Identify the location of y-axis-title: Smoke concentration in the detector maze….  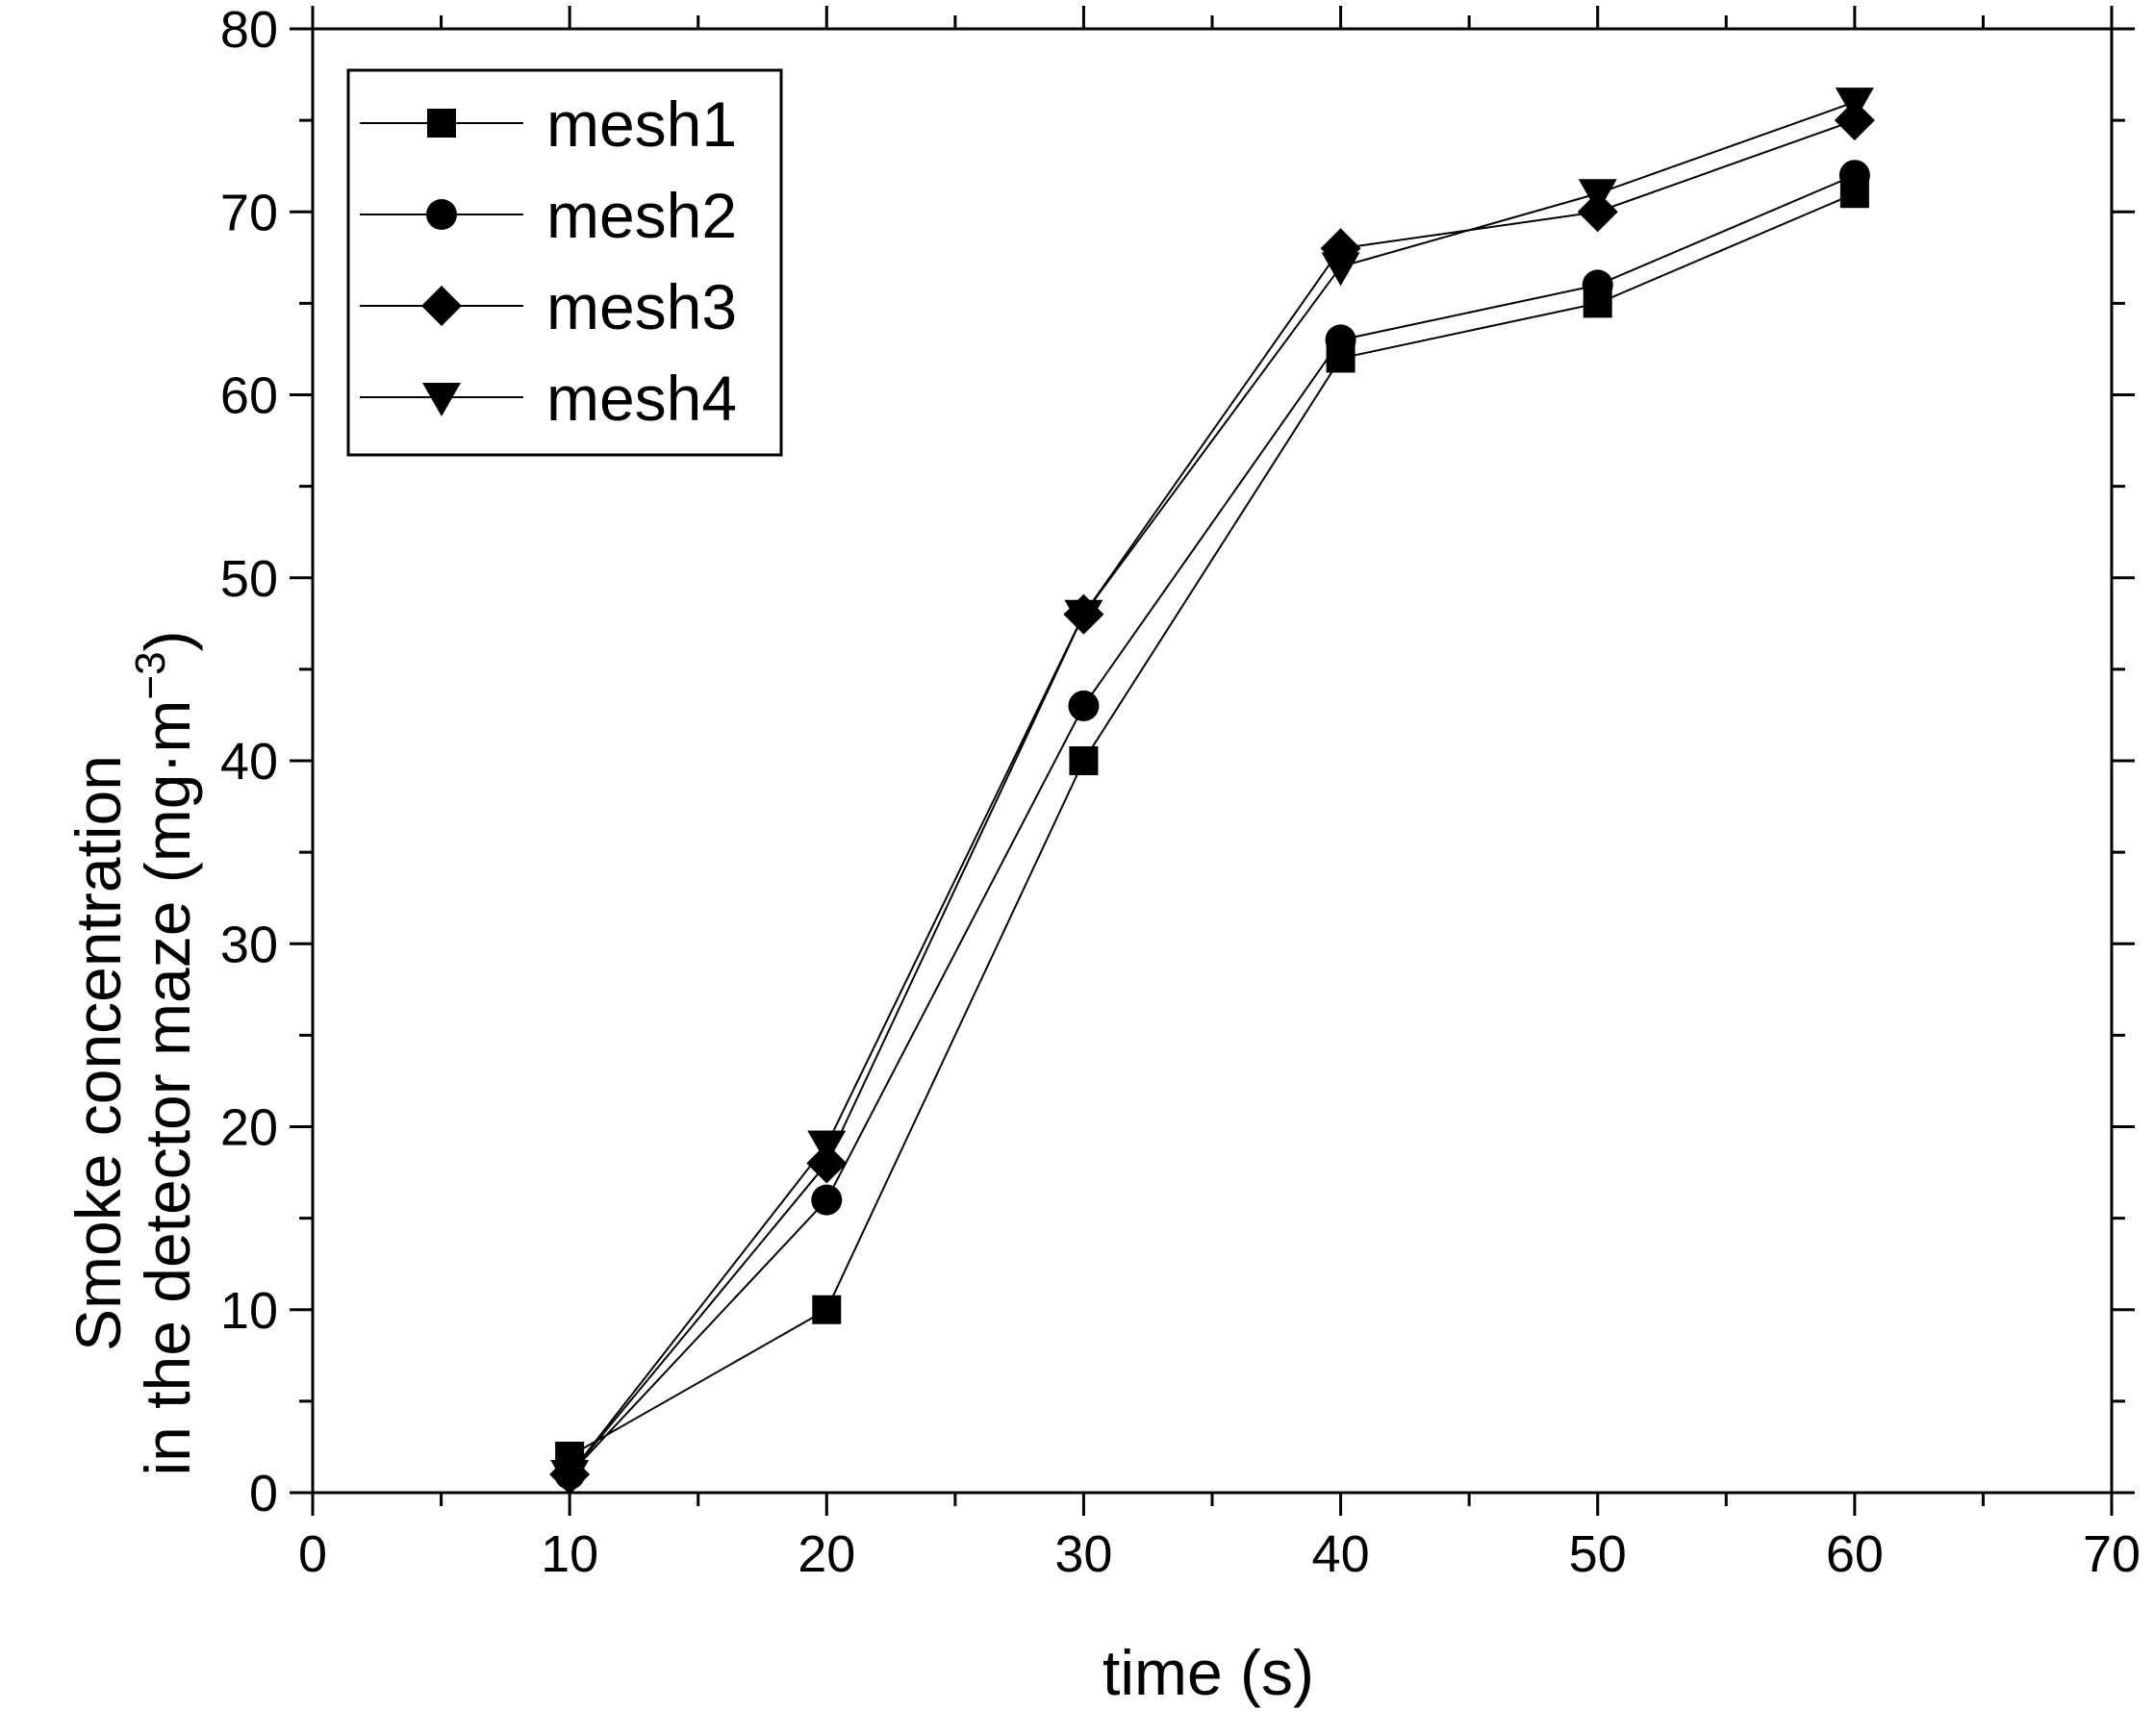
(133, 1052).